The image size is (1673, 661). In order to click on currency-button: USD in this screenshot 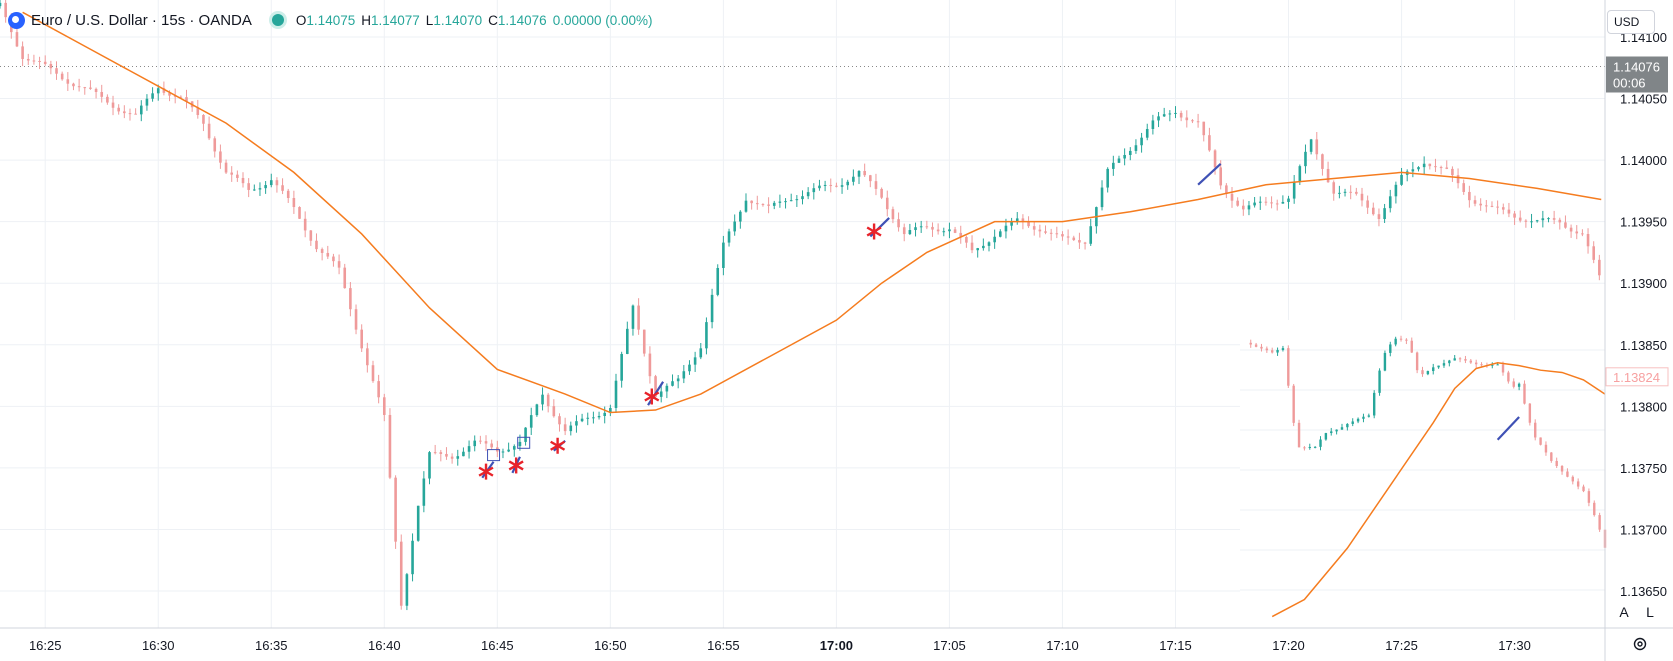, I will do `click(1631, 22)`.